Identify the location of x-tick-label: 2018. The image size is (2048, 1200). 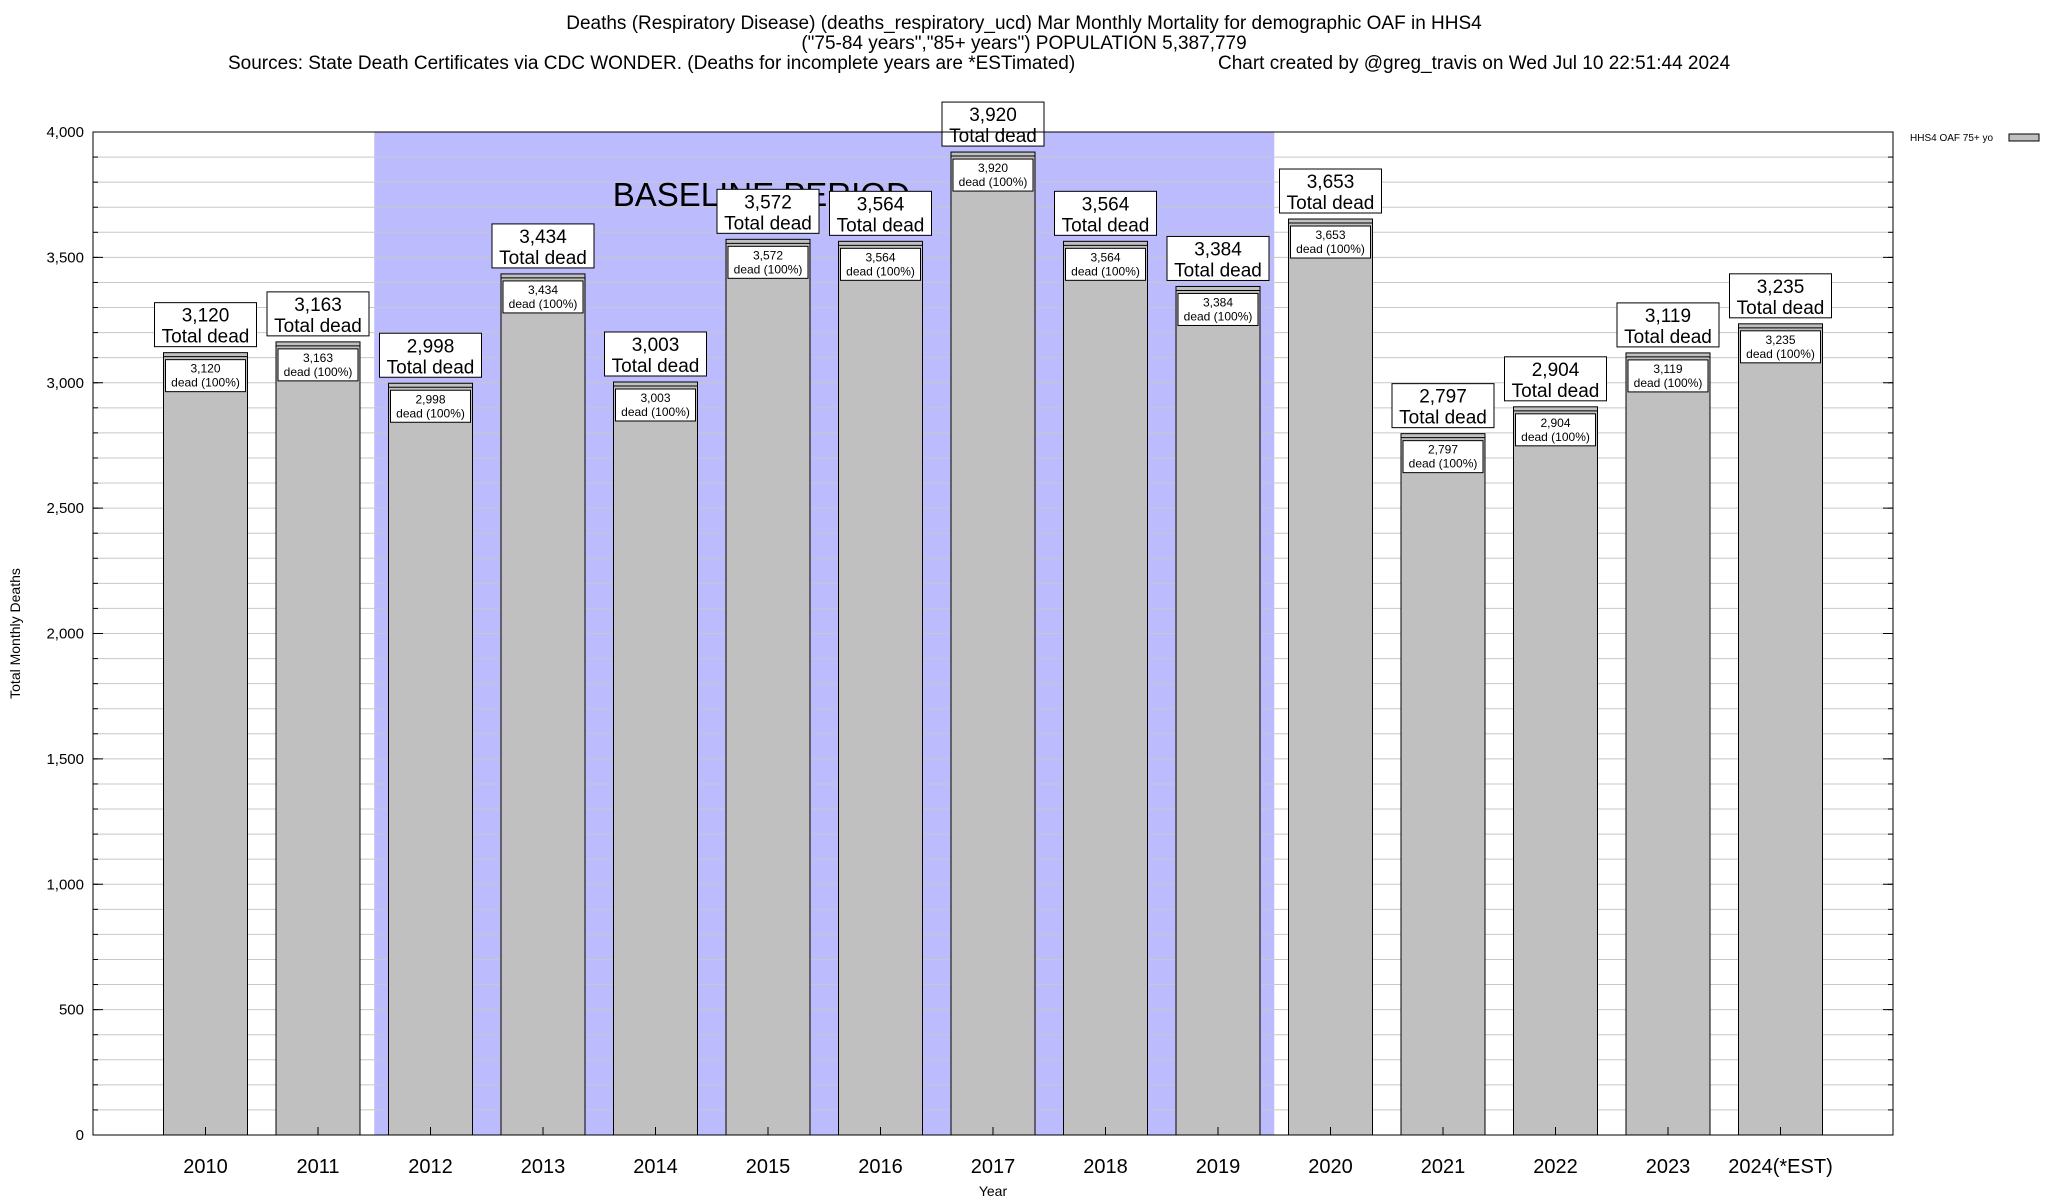
(1105, 1167).